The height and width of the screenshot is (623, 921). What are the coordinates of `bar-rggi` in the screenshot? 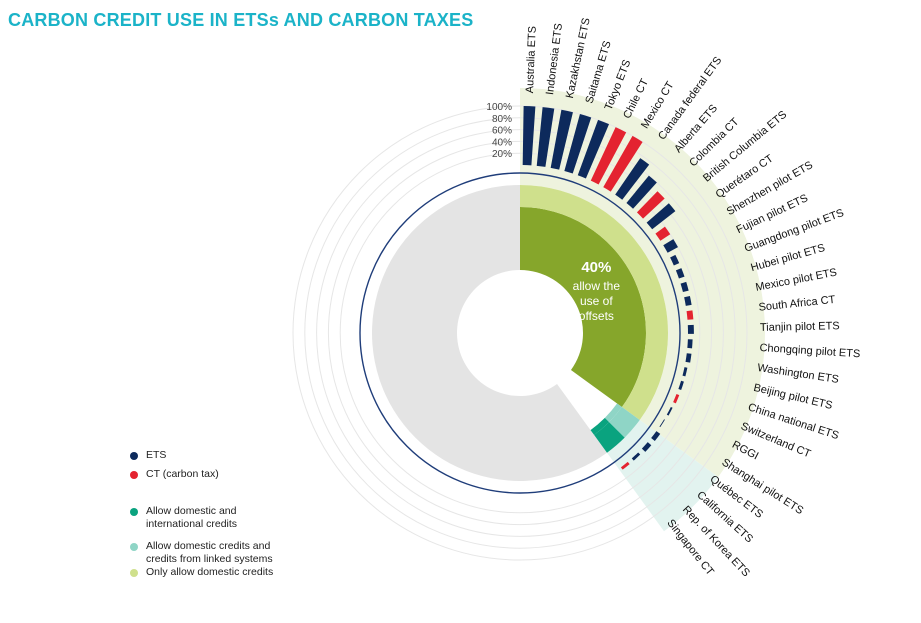 It's located at (669, 411).